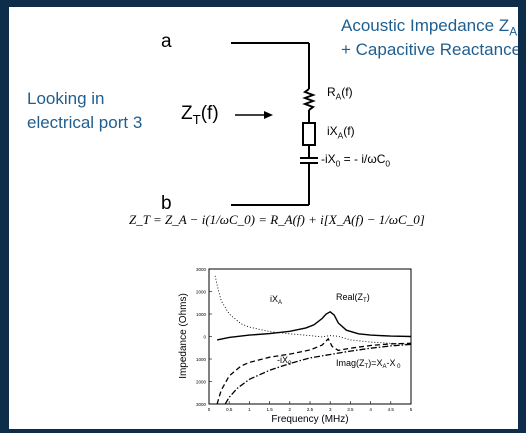 The width and height of the screenshot is (526, 433). What do you see at coordinates (330, 409) in the screenshot?
I see `x-tick-label: 3` at bounding box center [330, 409].